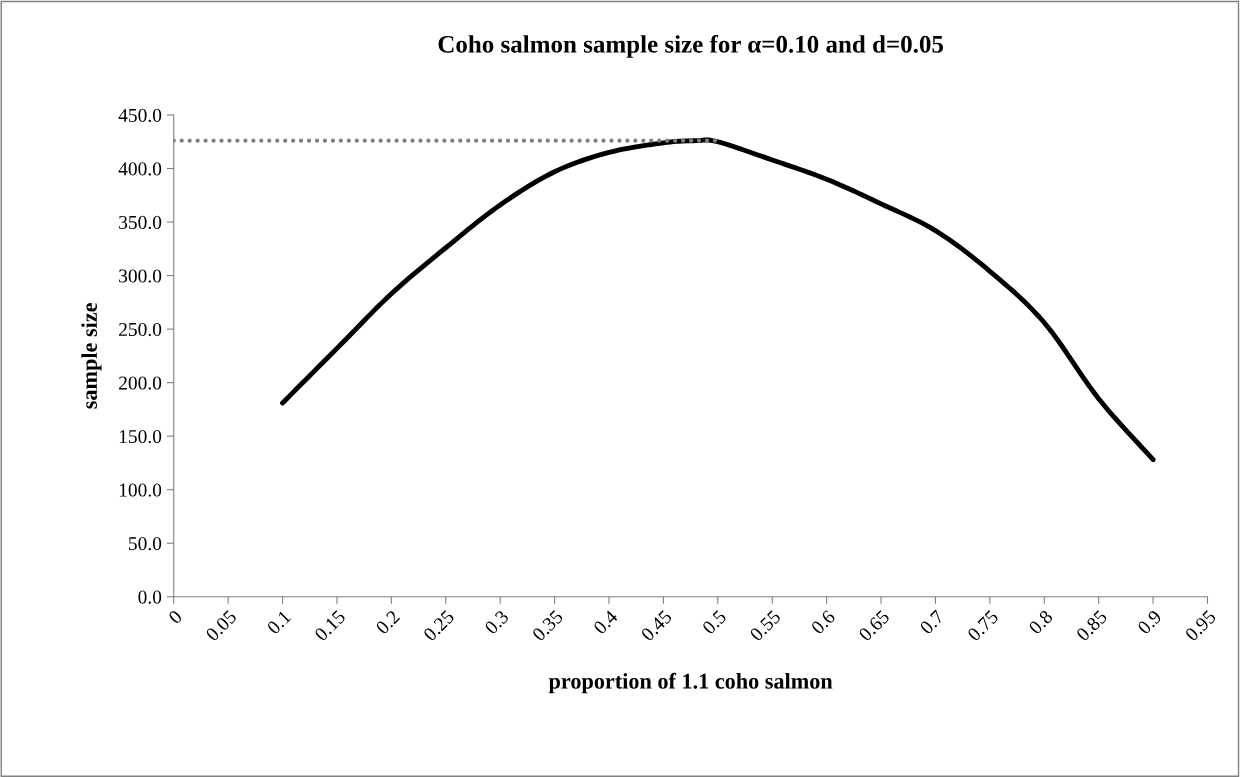 The height and width of the screenshot is (777, 1241). I want to click on y-axis-title: sample size, so click(91, 356).